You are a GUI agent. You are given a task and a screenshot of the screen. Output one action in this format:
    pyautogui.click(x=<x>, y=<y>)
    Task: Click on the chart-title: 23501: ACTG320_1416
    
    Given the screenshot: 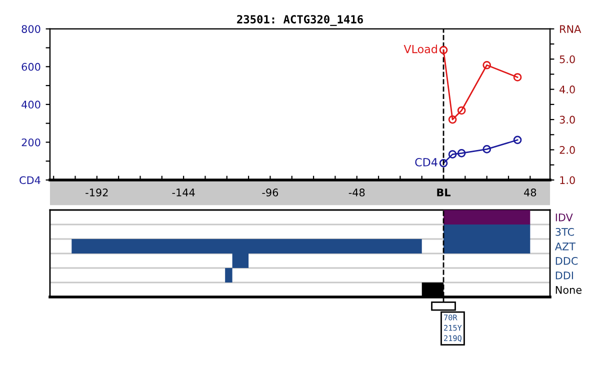 What is the action you would take?
    pyautogui.click(x=300, y=20)
    